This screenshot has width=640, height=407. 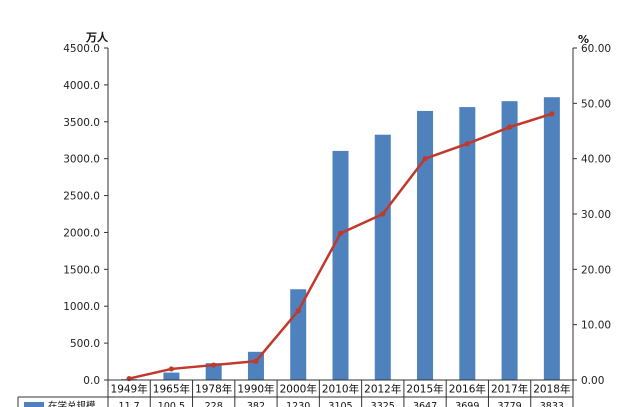 What do you see at coordinates (97, 37) in the screenshot?
I see `left-axis-unit: 万人` at bounding box center [97, 37].